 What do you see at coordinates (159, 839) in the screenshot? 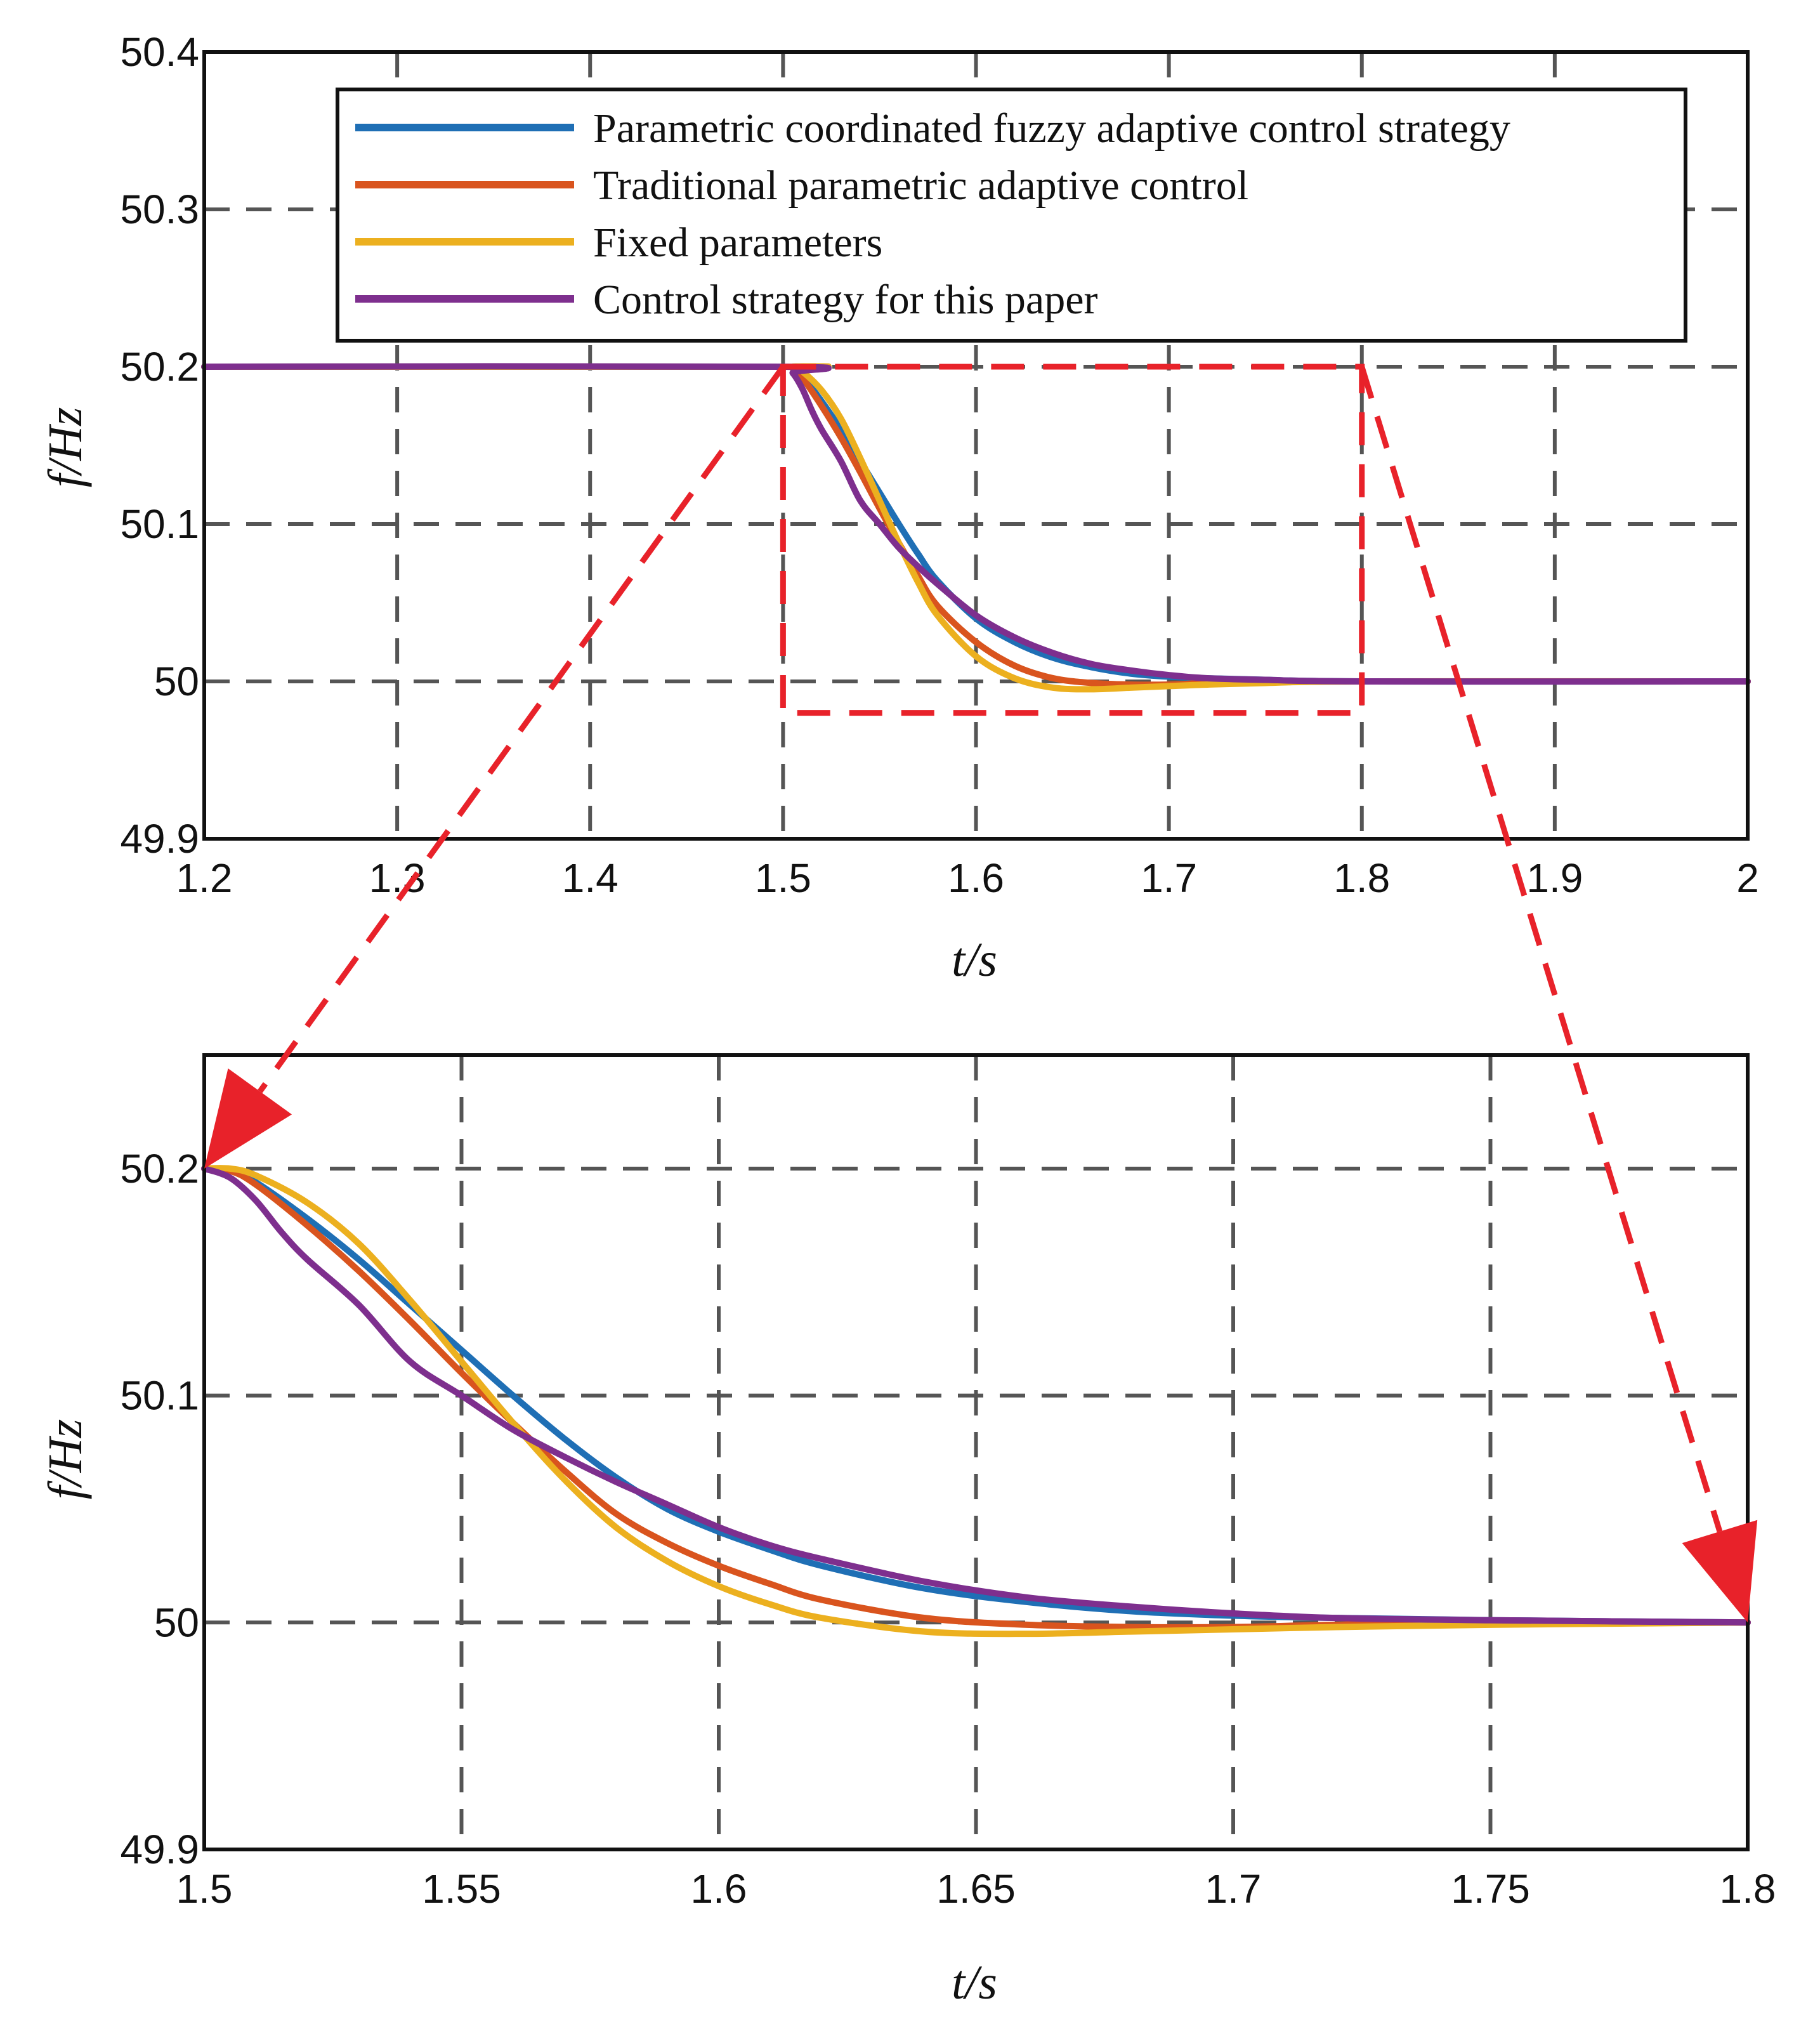
I see `top-y-tick-label: 49.9` at bounding box center [159, 839].